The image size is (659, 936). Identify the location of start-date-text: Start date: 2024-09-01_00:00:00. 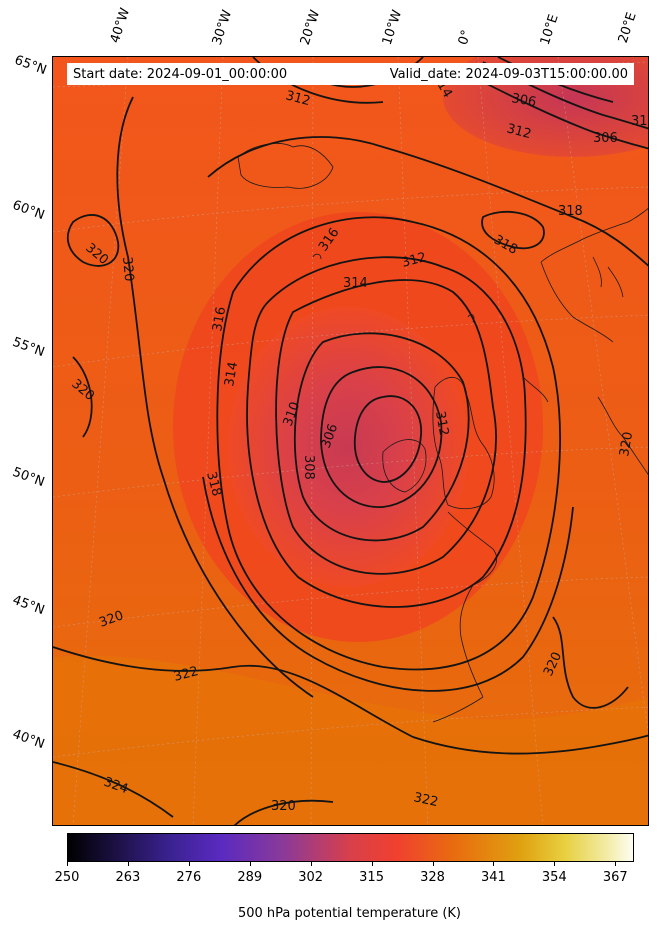
(180, 74).